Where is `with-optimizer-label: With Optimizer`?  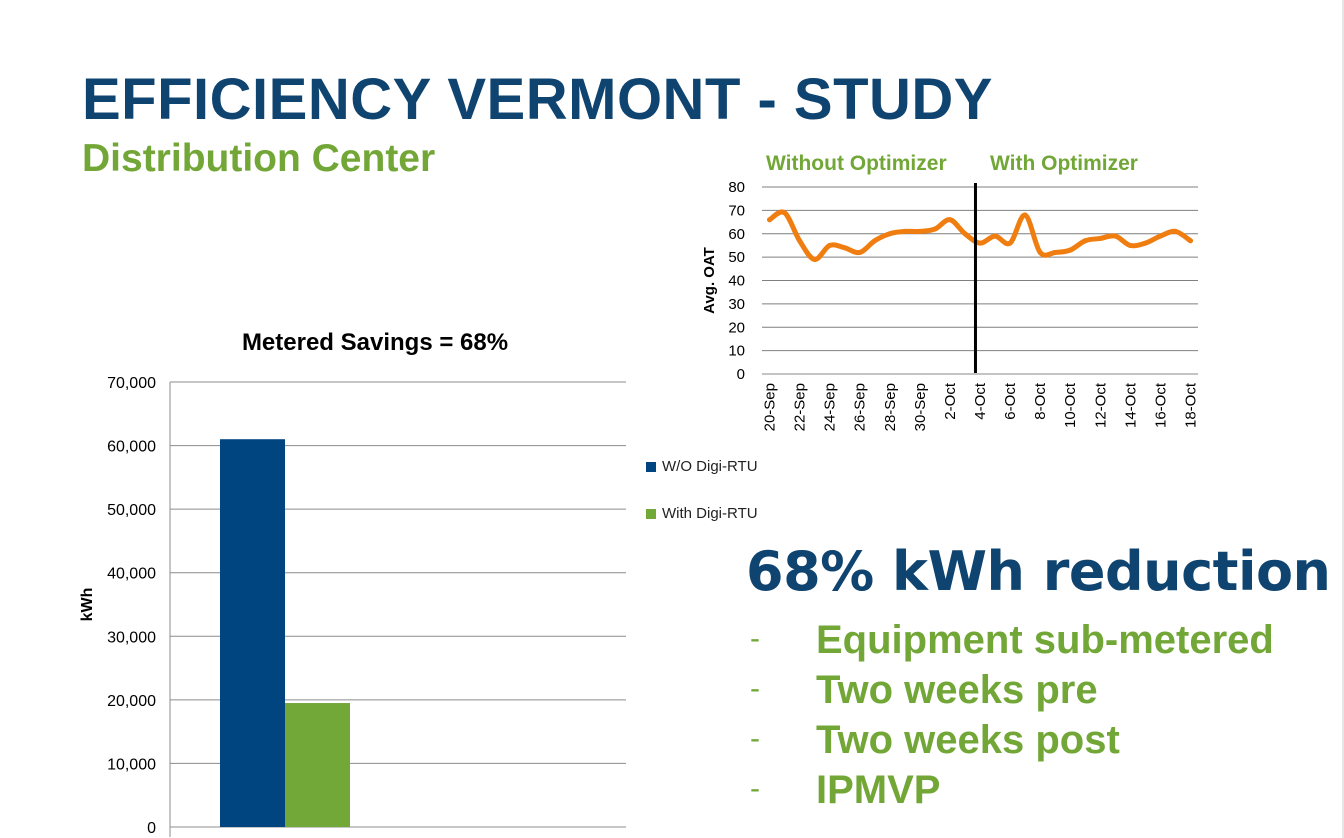 with-optimizer-label: With Optimizer is located at coordinates (1064, 163).